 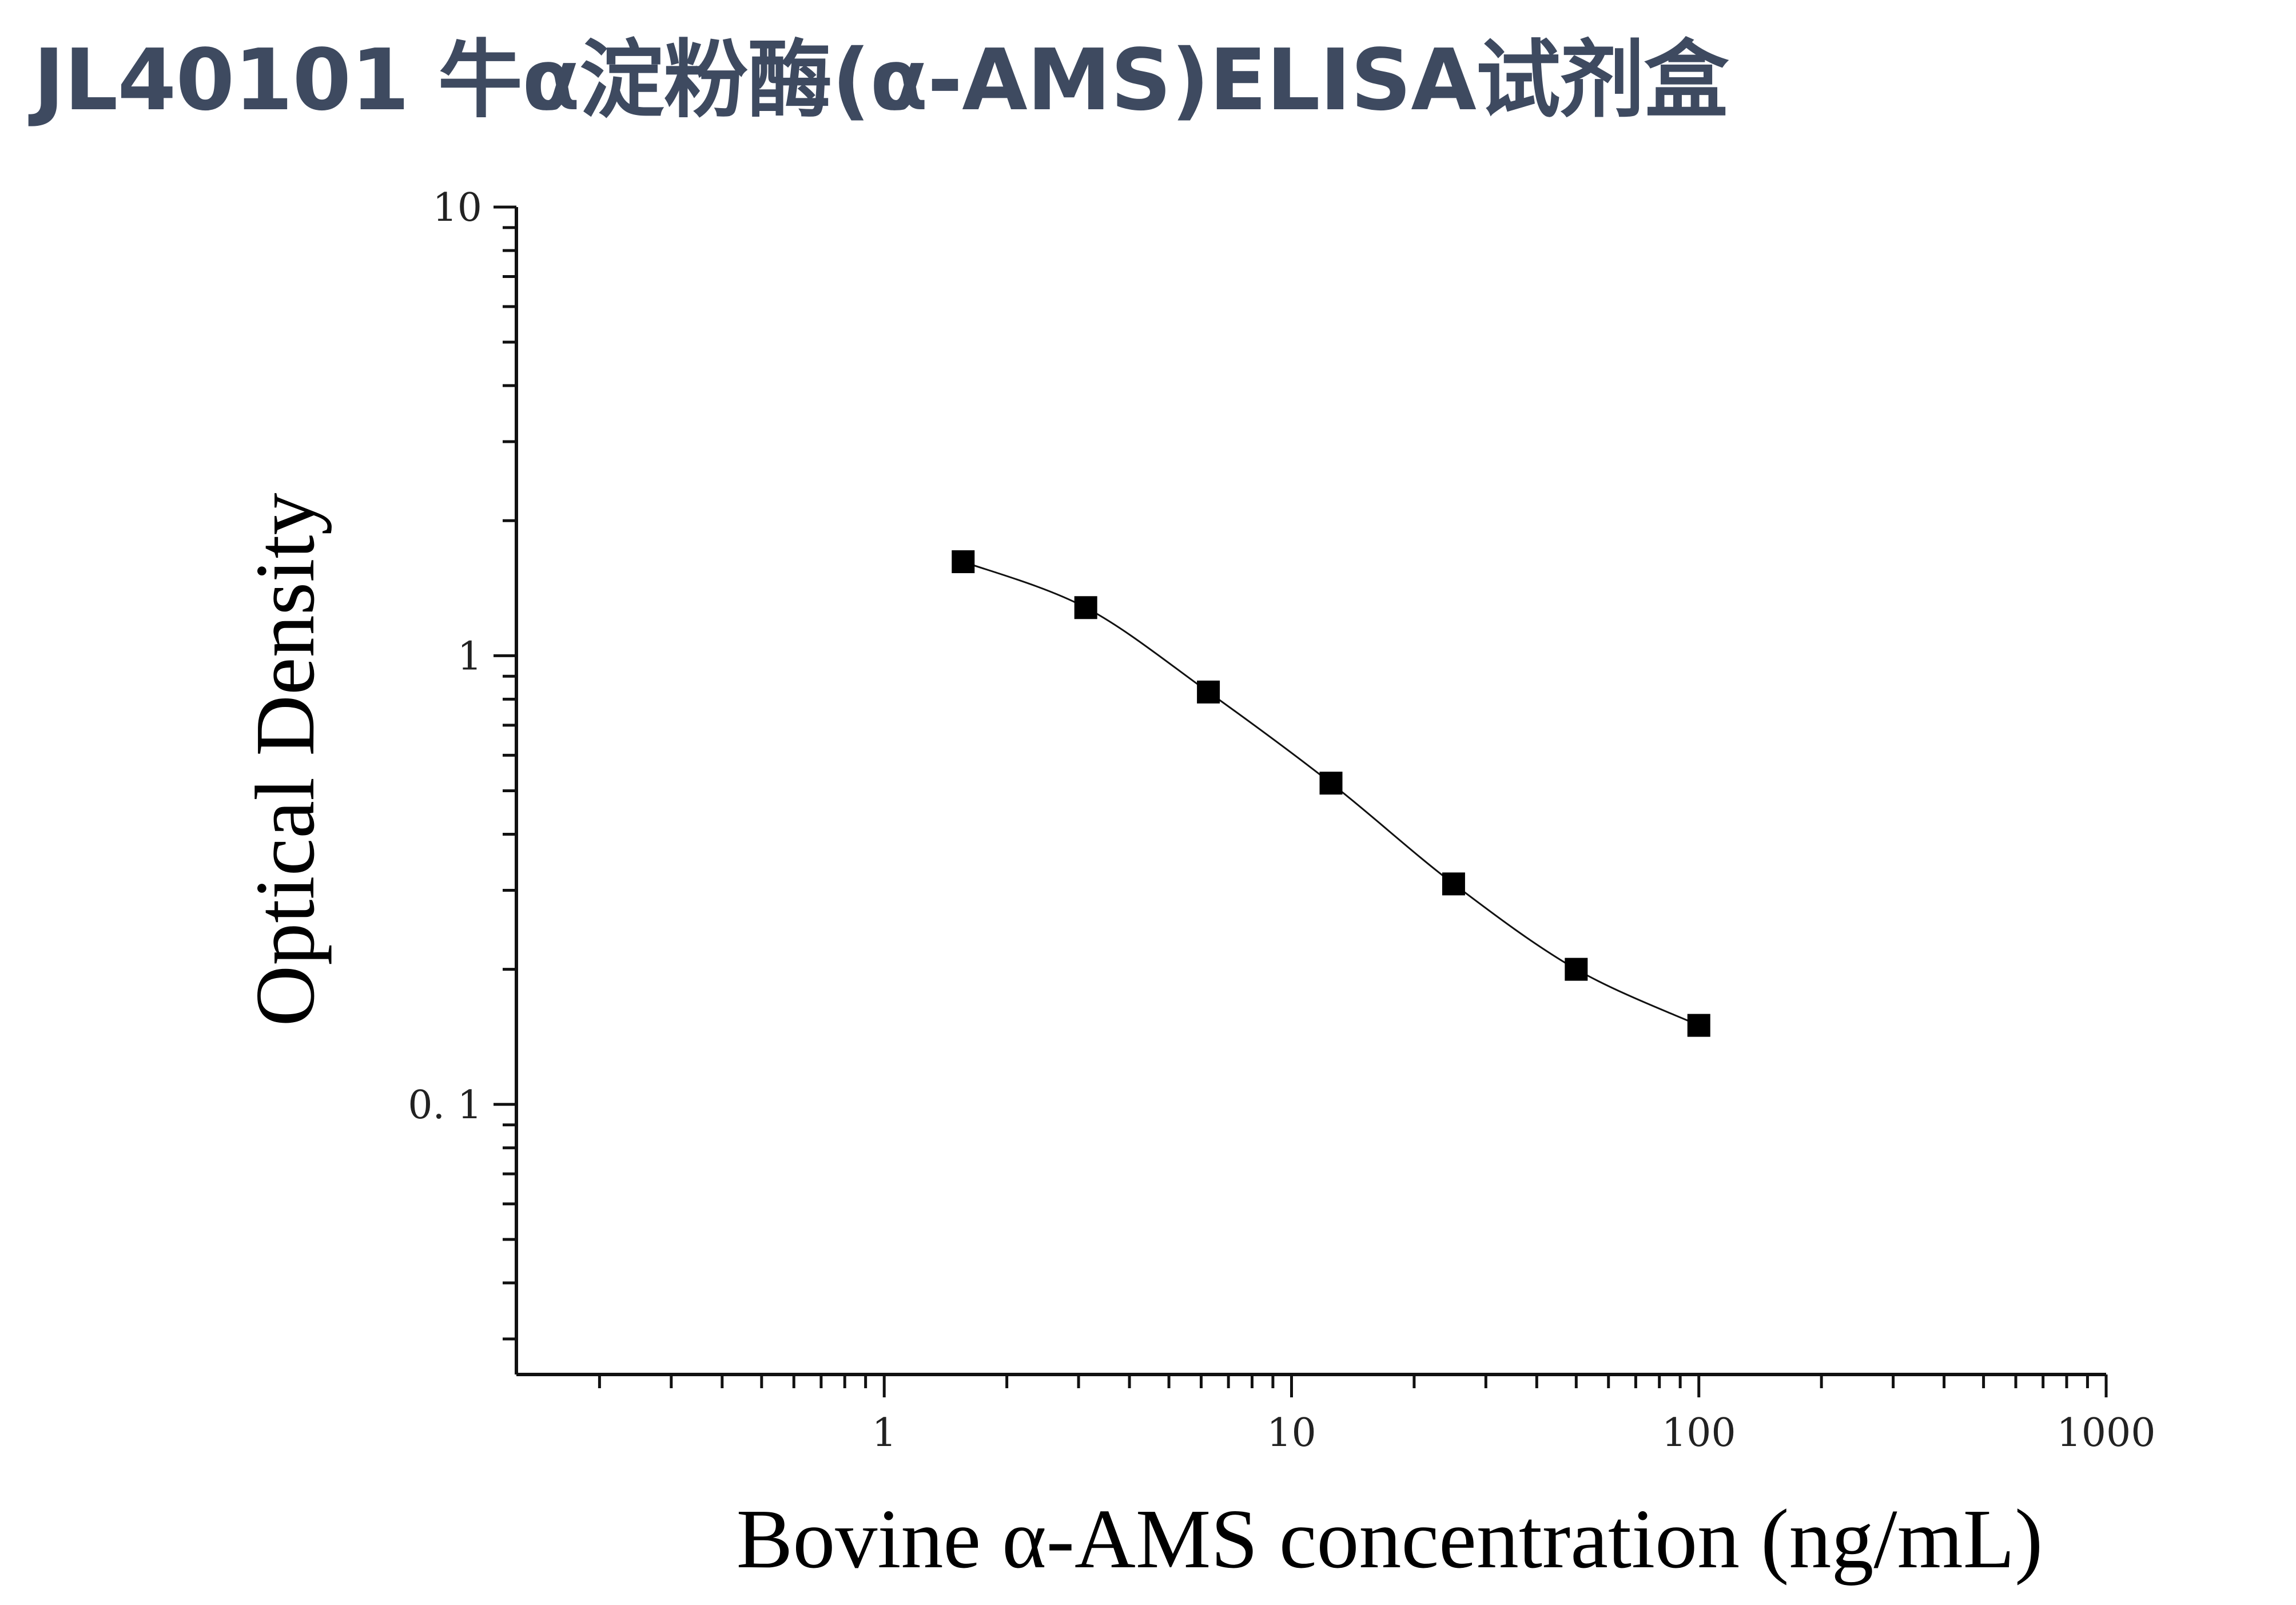 I want to click on y-axis-label: Optical Density, so click(x=285, y=759).